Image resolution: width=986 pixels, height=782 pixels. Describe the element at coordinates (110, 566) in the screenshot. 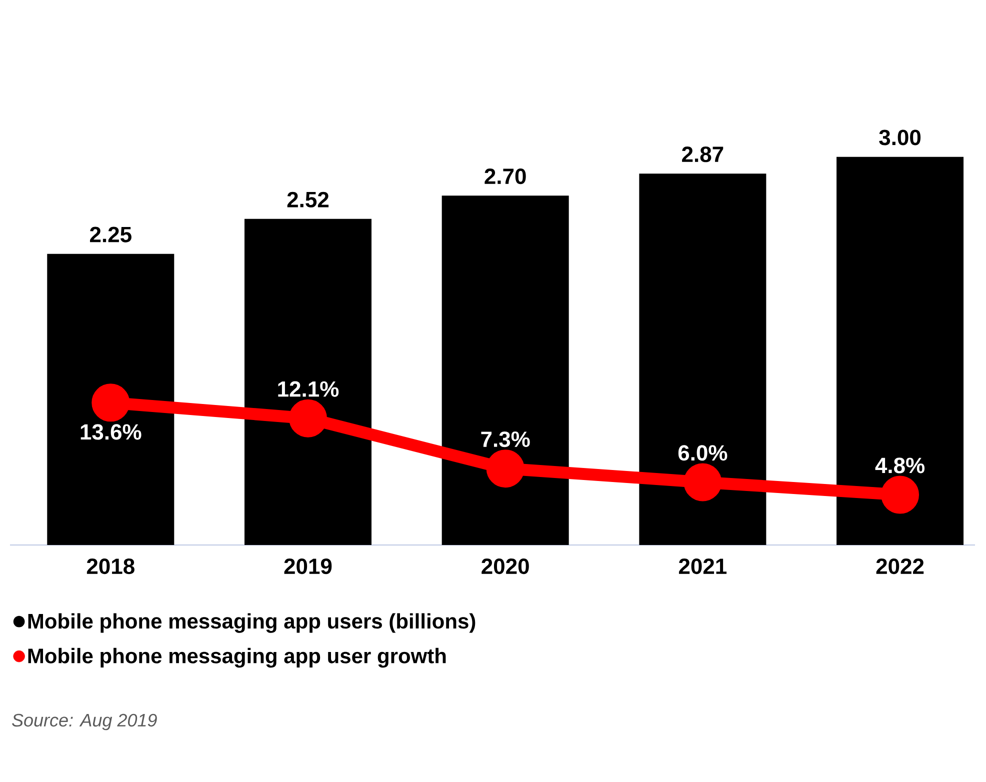

I see `x-tick-label: 2018` at that location.